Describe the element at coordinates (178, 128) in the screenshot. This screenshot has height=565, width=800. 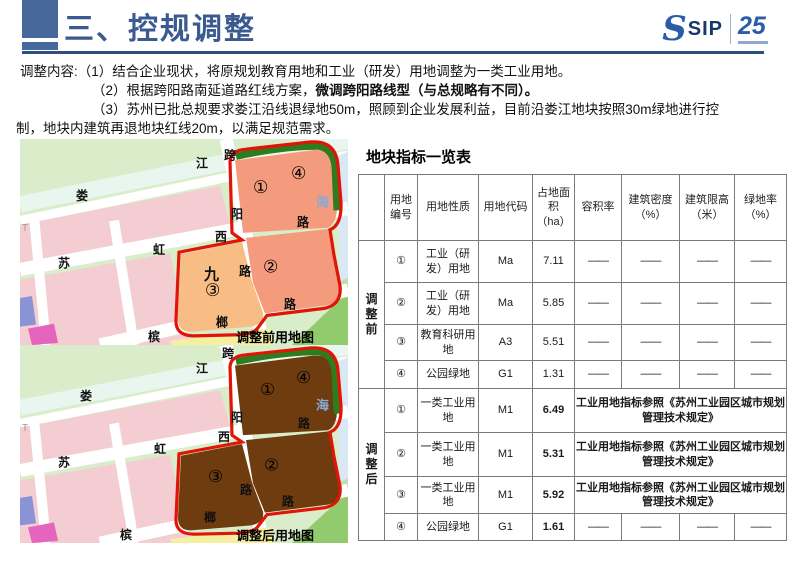
I see `intro-line-4: 制，地块内建筑再退地块红线20m，以满足规范需求。` at that location.